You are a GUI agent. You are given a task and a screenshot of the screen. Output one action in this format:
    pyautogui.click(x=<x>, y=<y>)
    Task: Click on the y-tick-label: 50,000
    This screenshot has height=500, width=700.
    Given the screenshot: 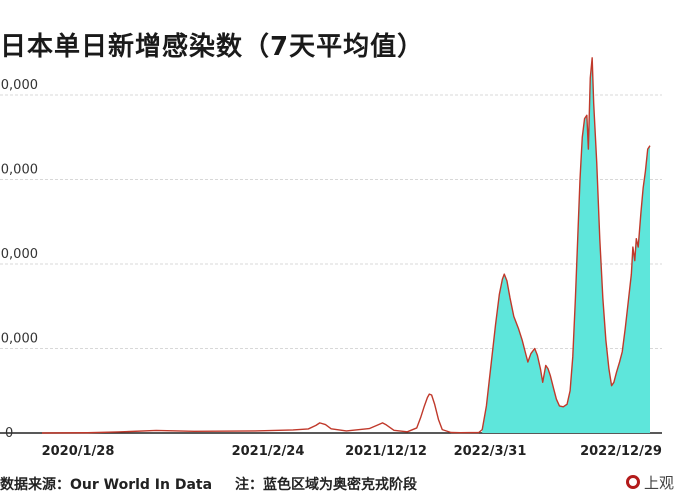 What is the action you would take?
    pyautogui.click(x=19, y=339)
    